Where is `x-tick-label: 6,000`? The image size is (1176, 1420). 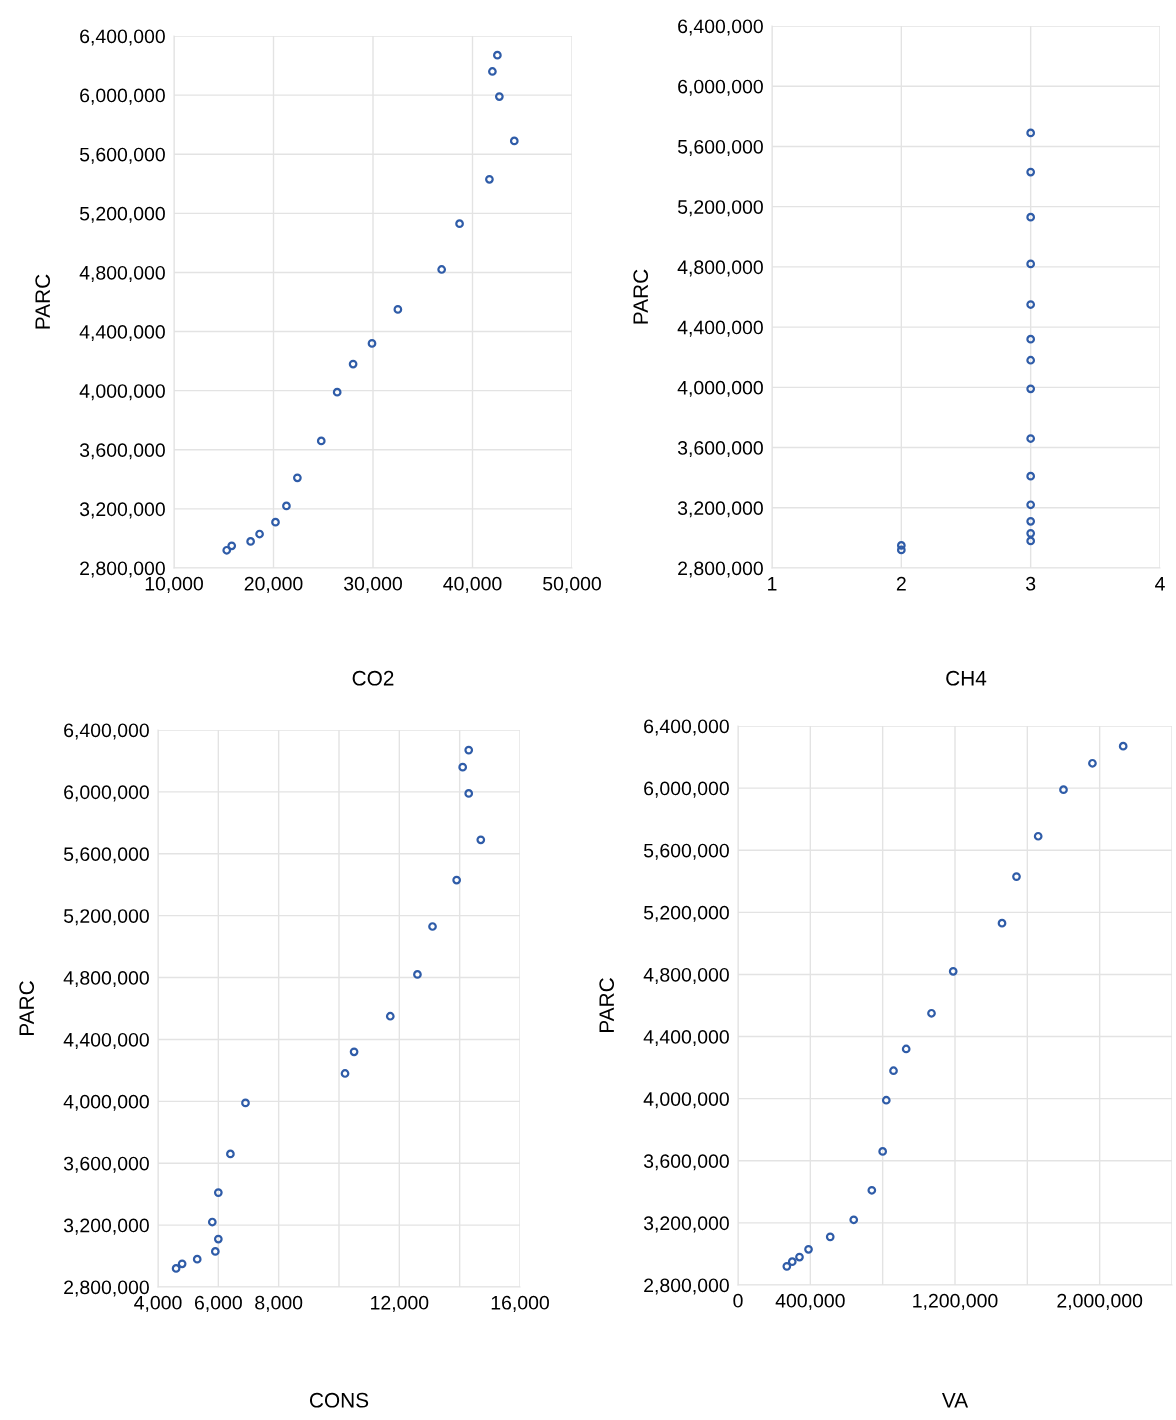 x-tick-label: 6,000 is located at coordinates (218, 1303).